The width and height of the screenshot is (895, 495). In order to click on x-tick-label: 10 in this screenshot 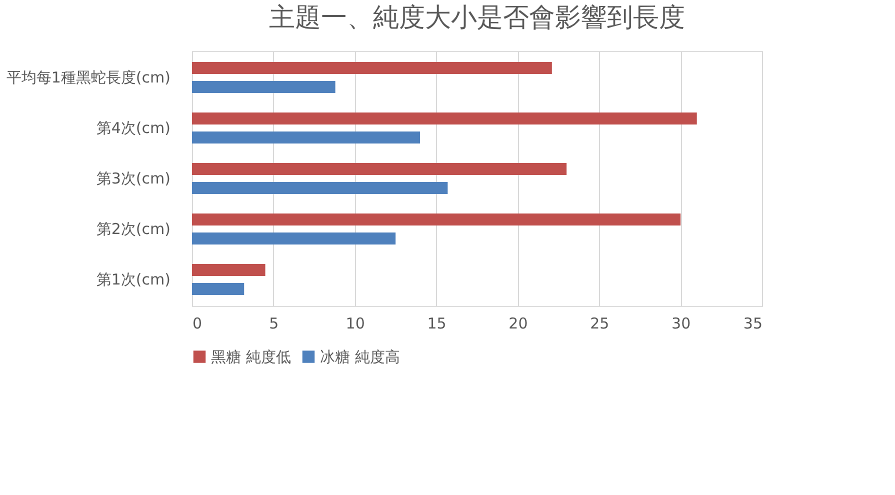, I will do `click(355, 323)`.